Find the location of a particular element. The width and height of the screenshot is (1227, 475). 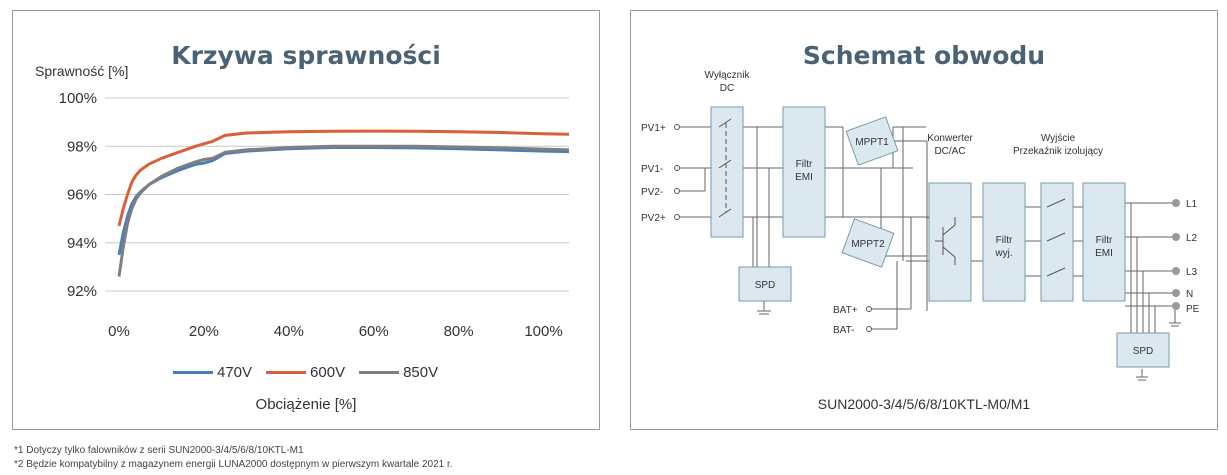

chart-legend: 470V 600V 850V is located at coordinates (305, 372).